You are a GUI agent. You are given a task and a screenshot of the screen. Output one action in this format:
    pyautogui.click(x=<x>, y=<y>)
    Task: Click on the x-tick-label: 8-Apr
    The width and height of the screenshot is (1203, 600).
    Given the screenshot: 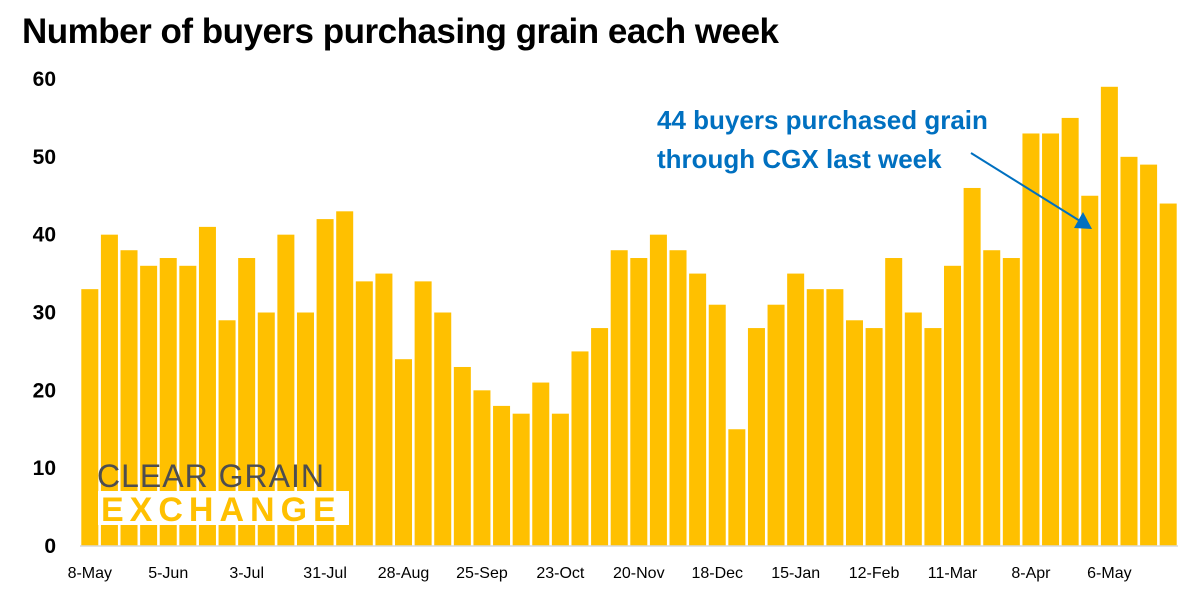 What is the action you would take?
    pyautogui.click(x=1031, y=573)
    